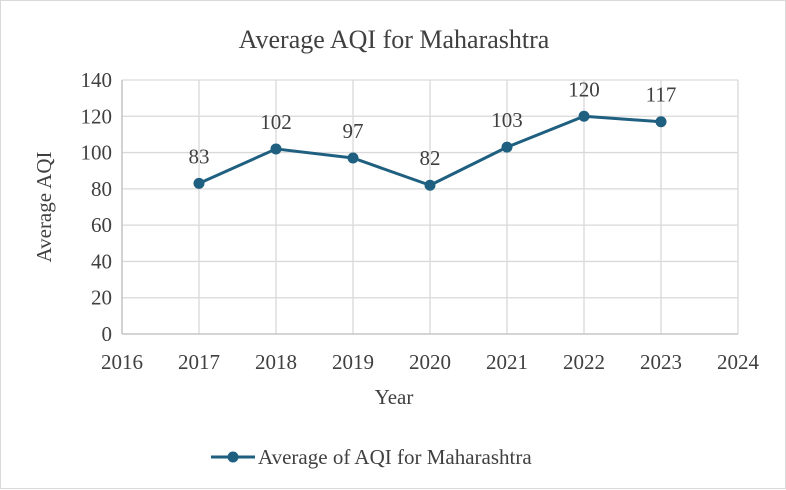 Image resolution: width=786 pixels, height=490 pixels. What do you see at coordinates (101, 225) in the screenshot?
I see `y-tick-label: 60` at bounding box center [101, 225].